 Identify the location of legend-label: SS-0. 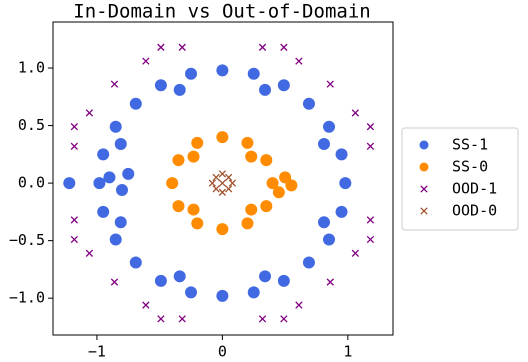
(470, 167).